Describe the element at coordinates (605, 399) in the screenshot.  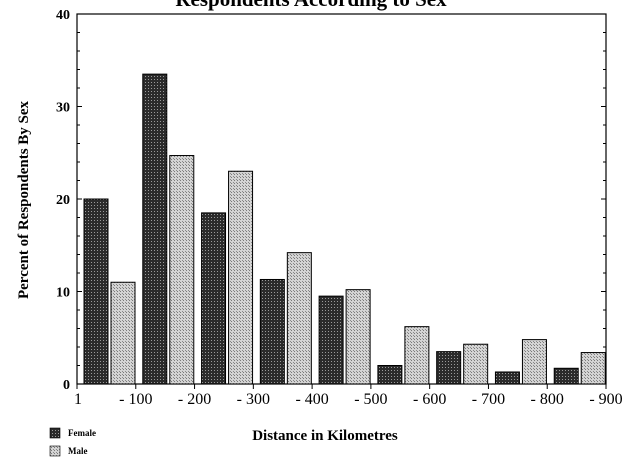
I see `x-tick-label: - 900` at that location.